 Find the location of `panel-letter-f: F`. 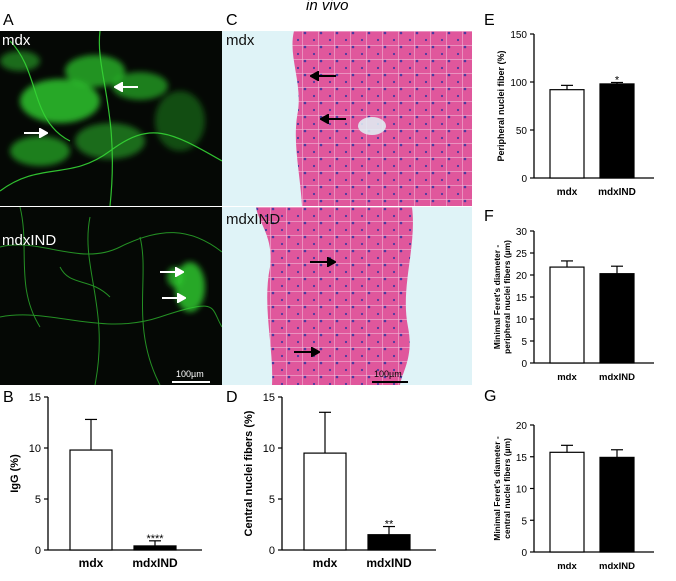

panel-letter-f: F is located at coordinates (489, 216).